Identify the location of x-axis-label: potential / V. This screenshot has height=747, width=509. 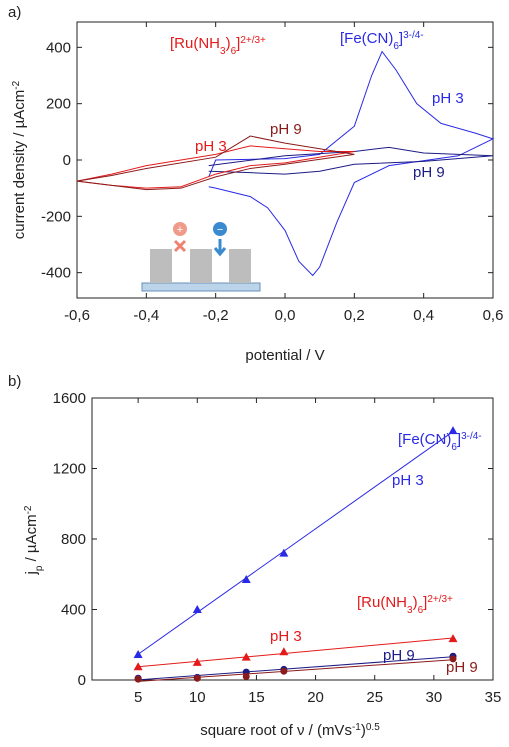
(284, 355).